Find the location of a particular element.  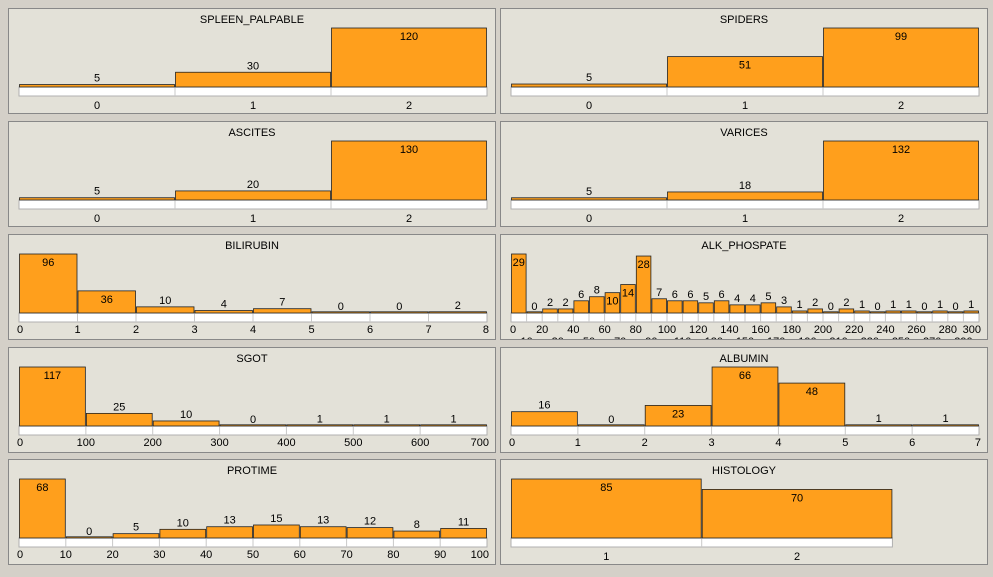

histogram-svg-varices: VARICES 5 18 132 0 1 2 is located at coordinates (745, 176).